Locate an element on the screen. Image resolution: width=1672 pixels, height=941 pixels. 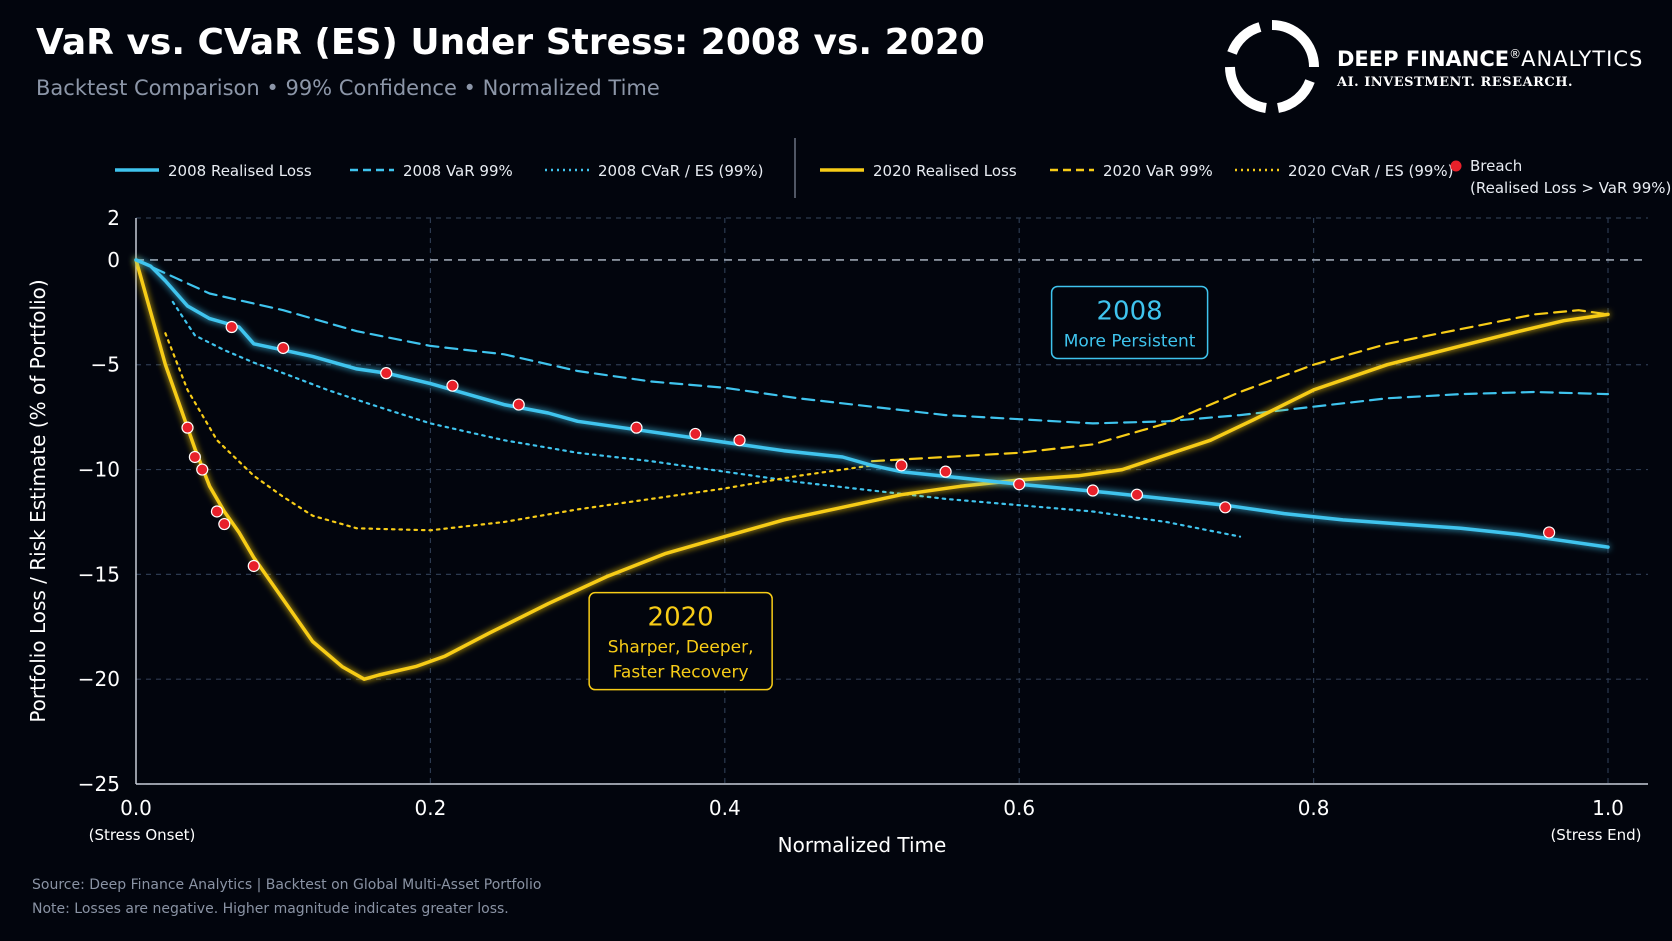
y-tick-label: −20 is located at coordinates (99, 679).